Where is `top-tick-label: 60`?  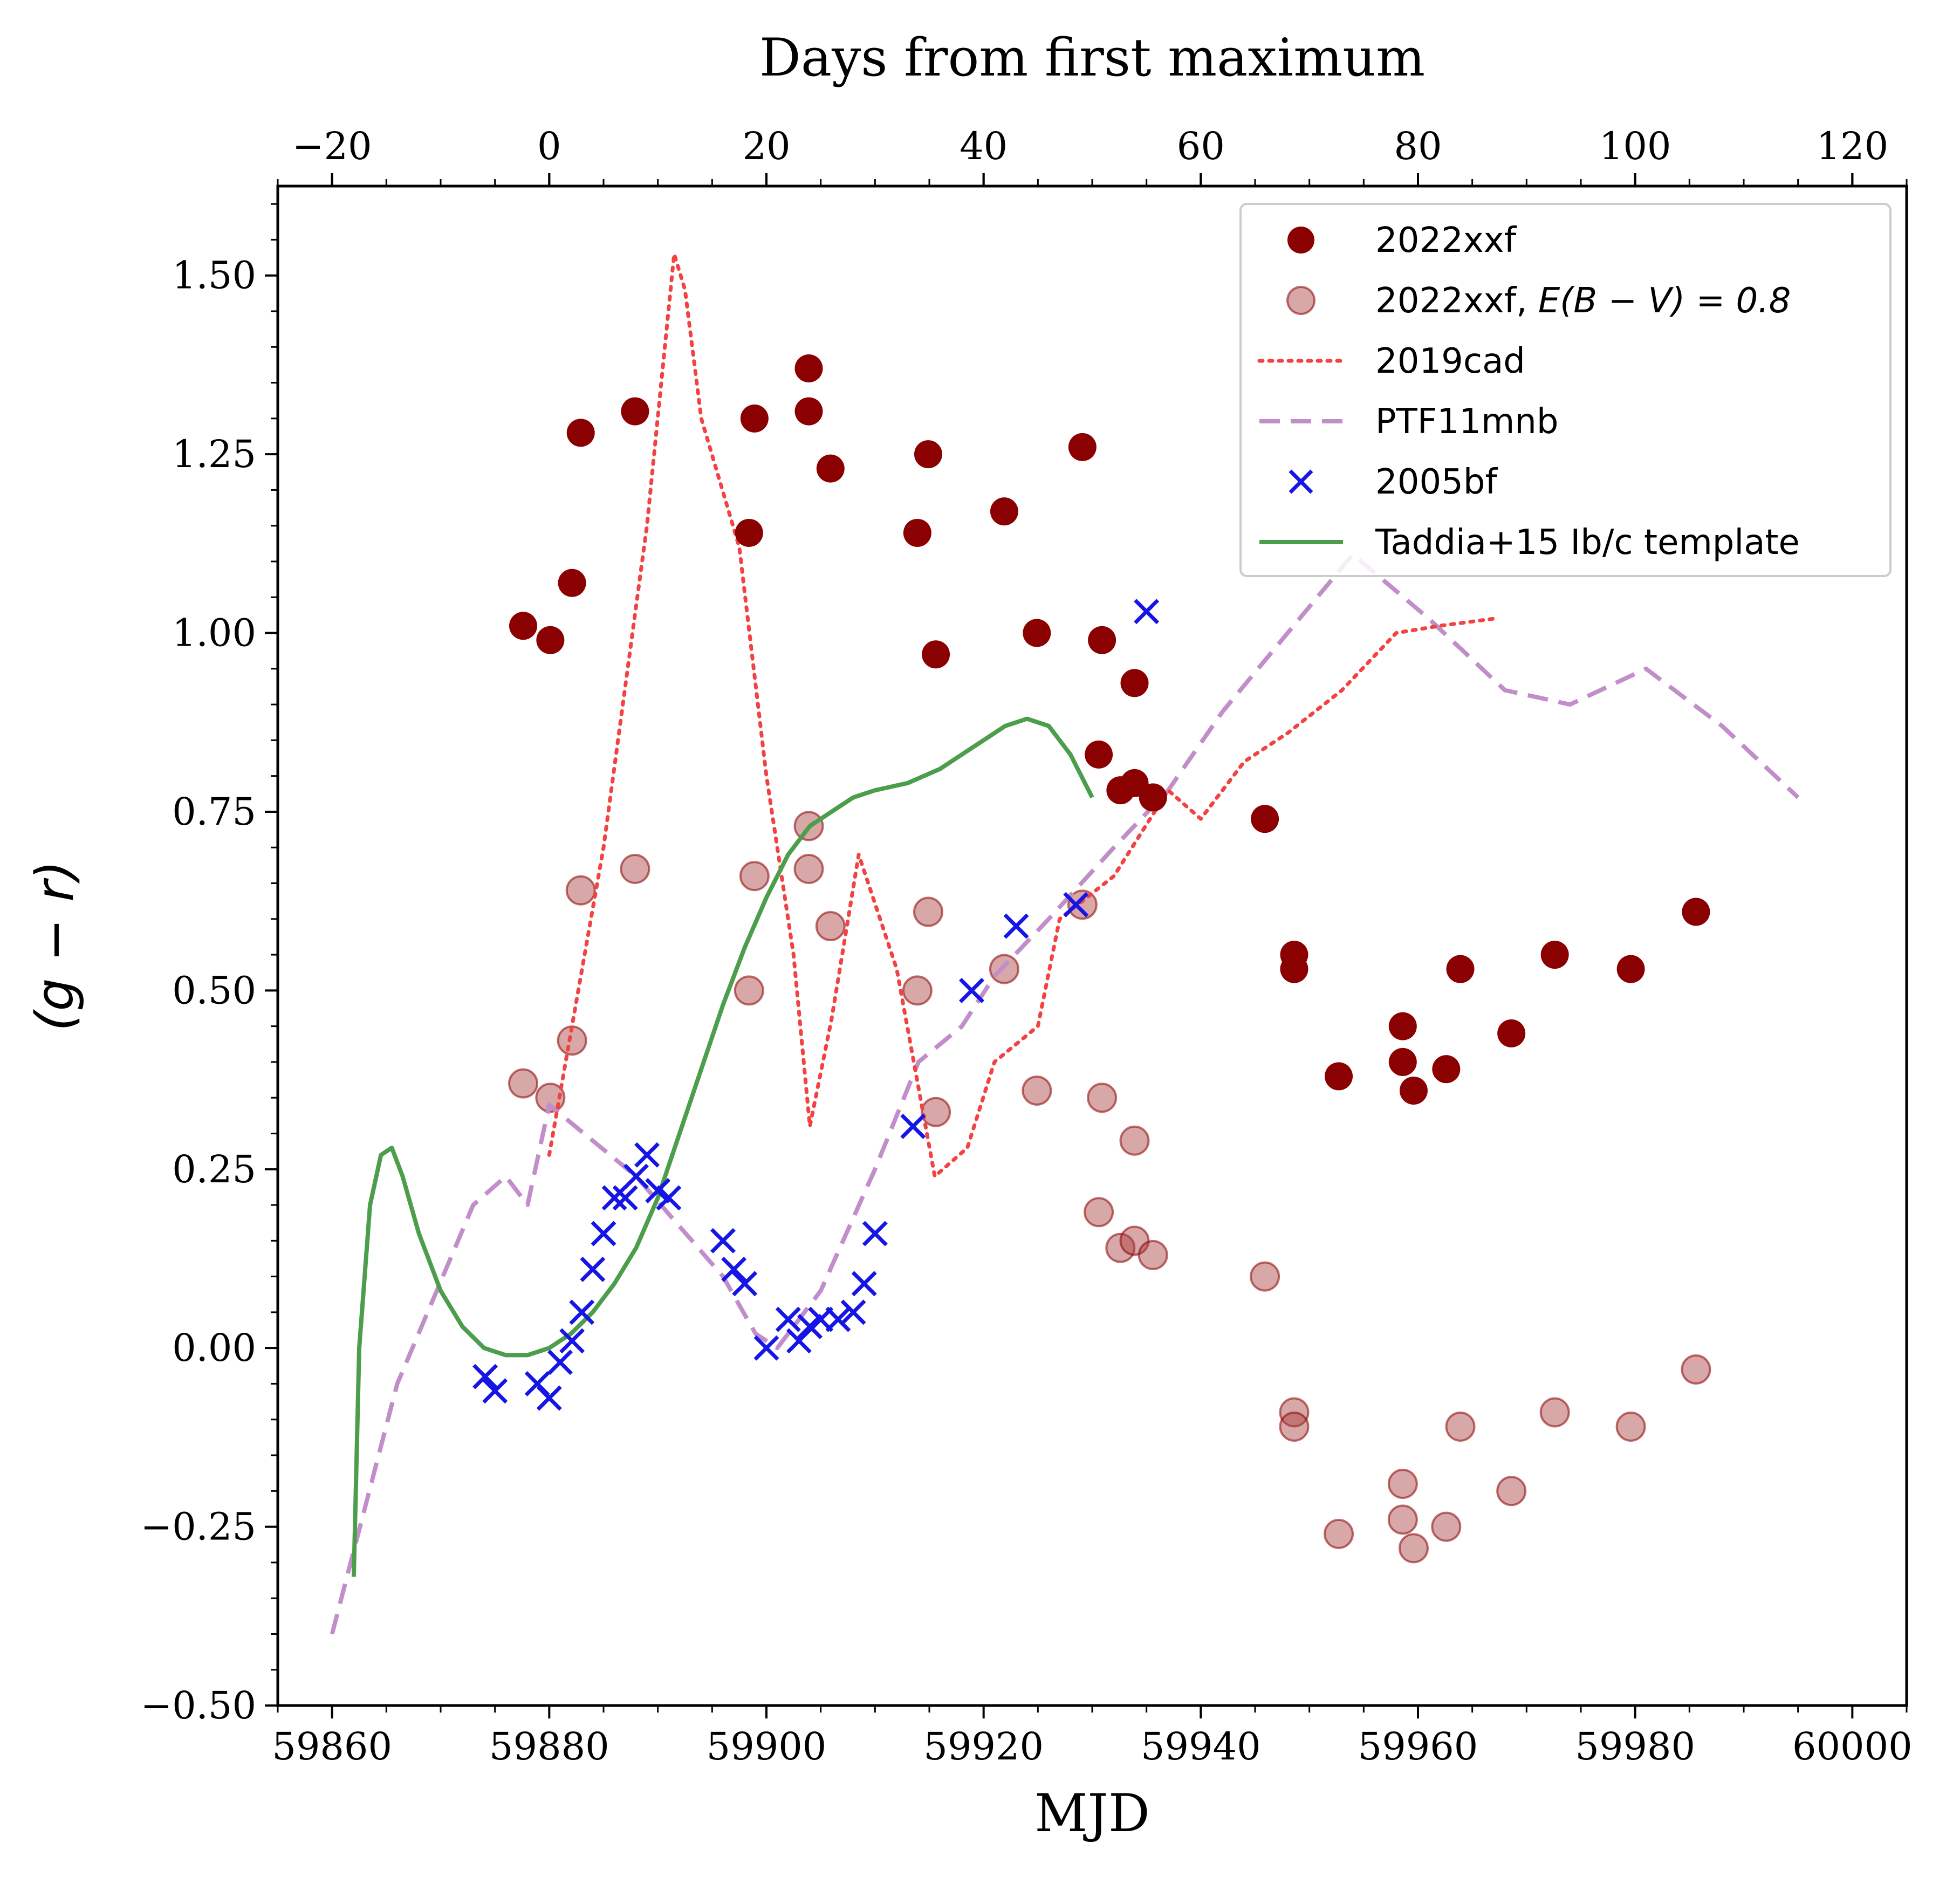 top-tick-label: 60 is located at coordinates (1201, 146).